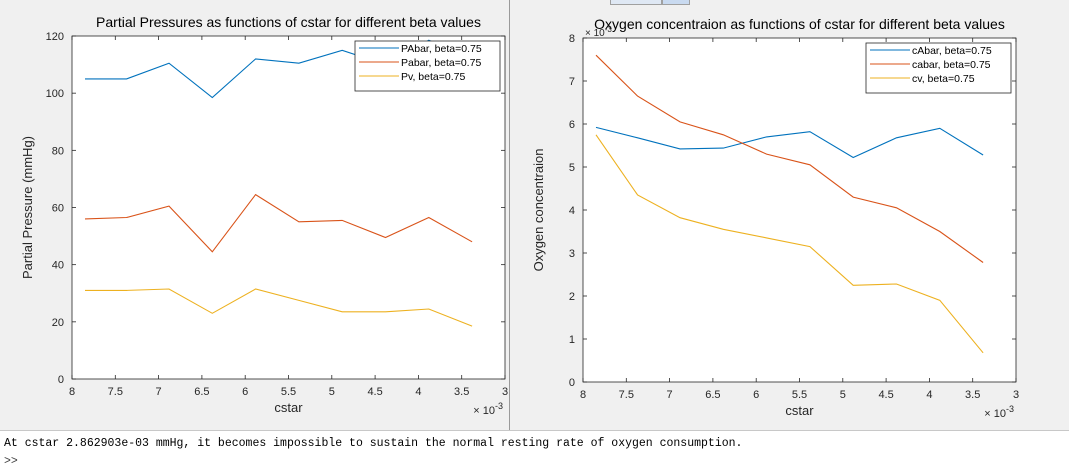 The width and height of the screenshot is (1069, 468). I want to click on y-axis-label: Partial Pressure (mmHg), so click(27, 207).